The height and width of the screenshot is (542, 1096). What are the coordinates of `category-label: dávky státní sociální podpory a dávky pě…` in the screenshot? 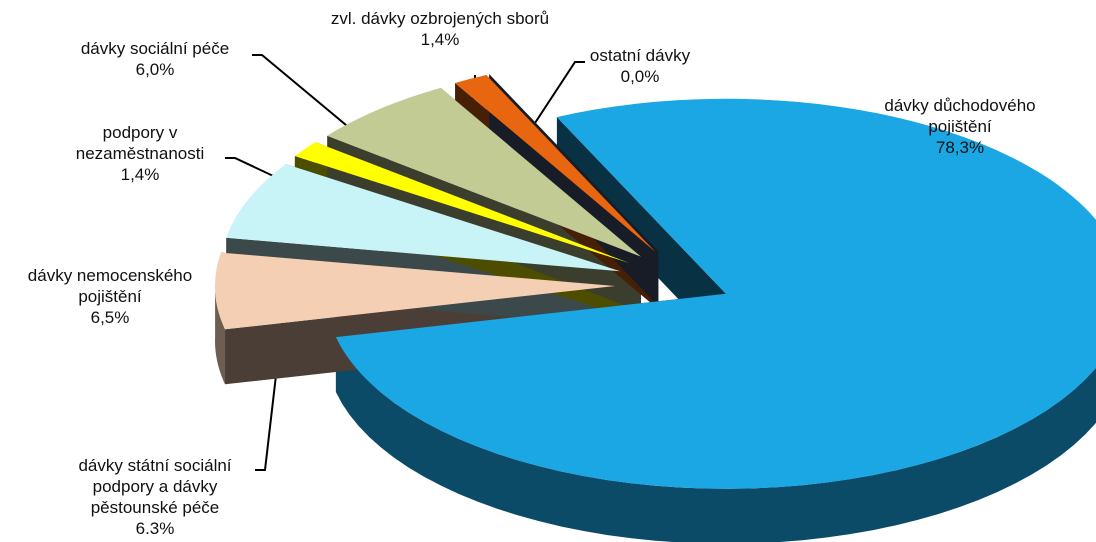 It's located at (155, 486).